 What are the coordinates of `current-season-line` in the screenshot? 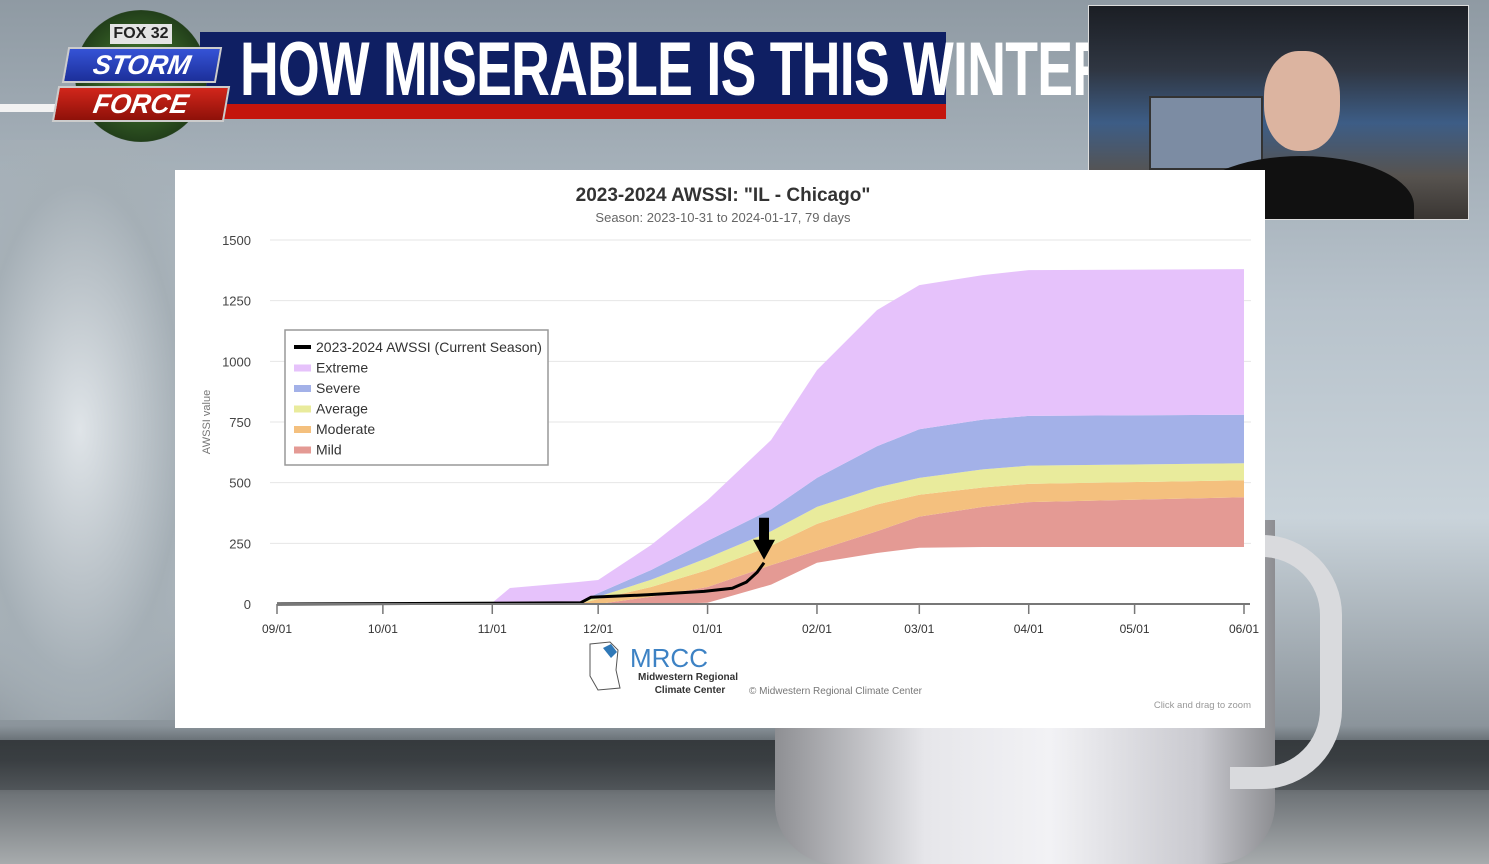 It's located at (521, 583).